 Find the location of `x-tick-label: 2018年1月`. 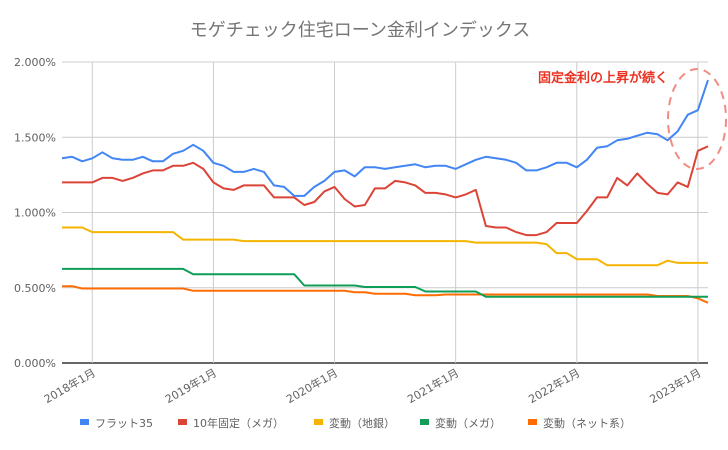

x-tick-label: 2018年1月 is located at coordinates (69, 385).